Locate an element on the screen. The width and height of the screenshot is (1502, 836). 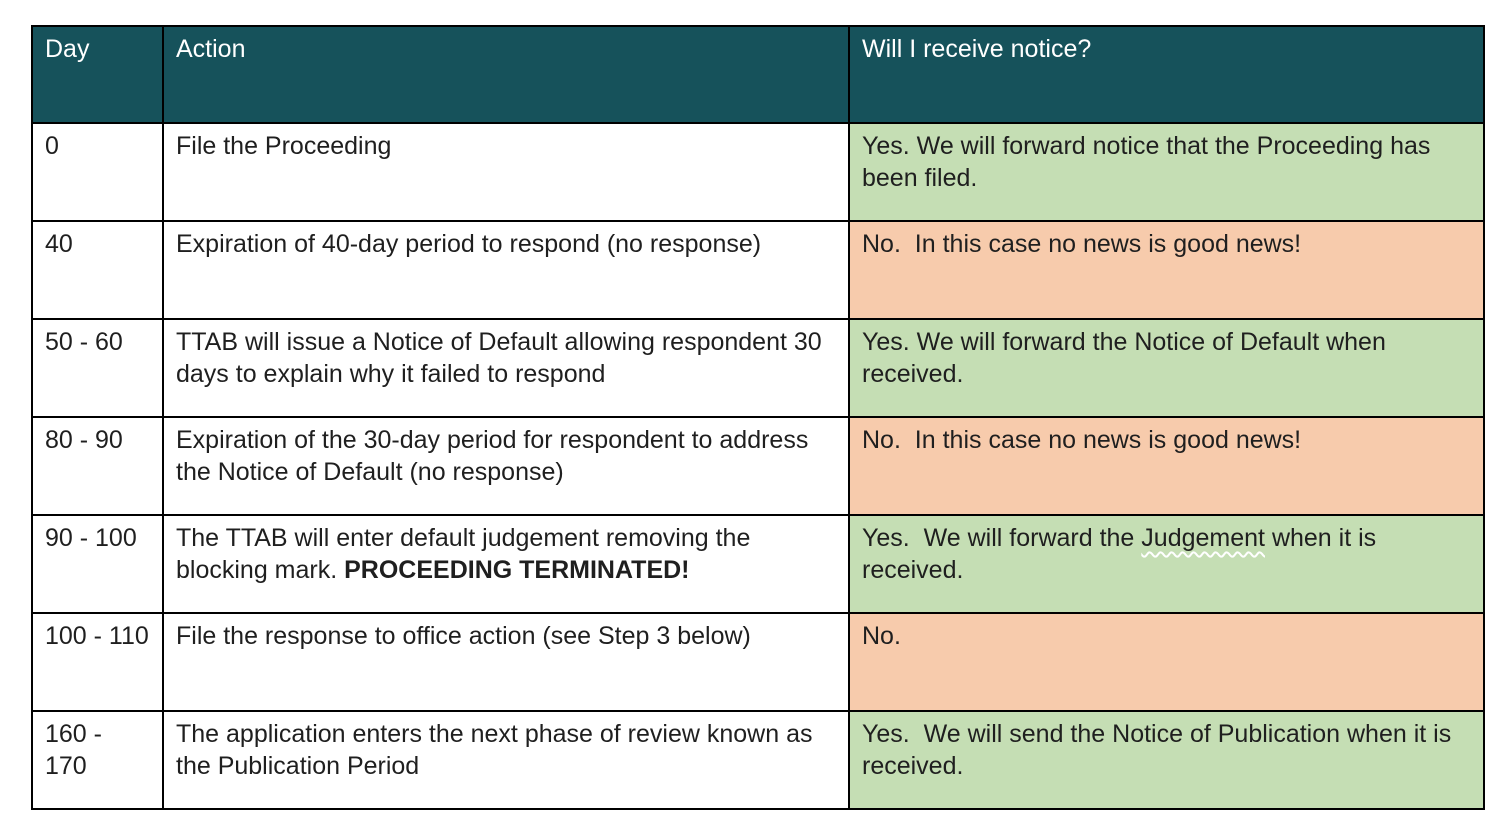
day-cell: 40 is located at coordinates (97, 270).